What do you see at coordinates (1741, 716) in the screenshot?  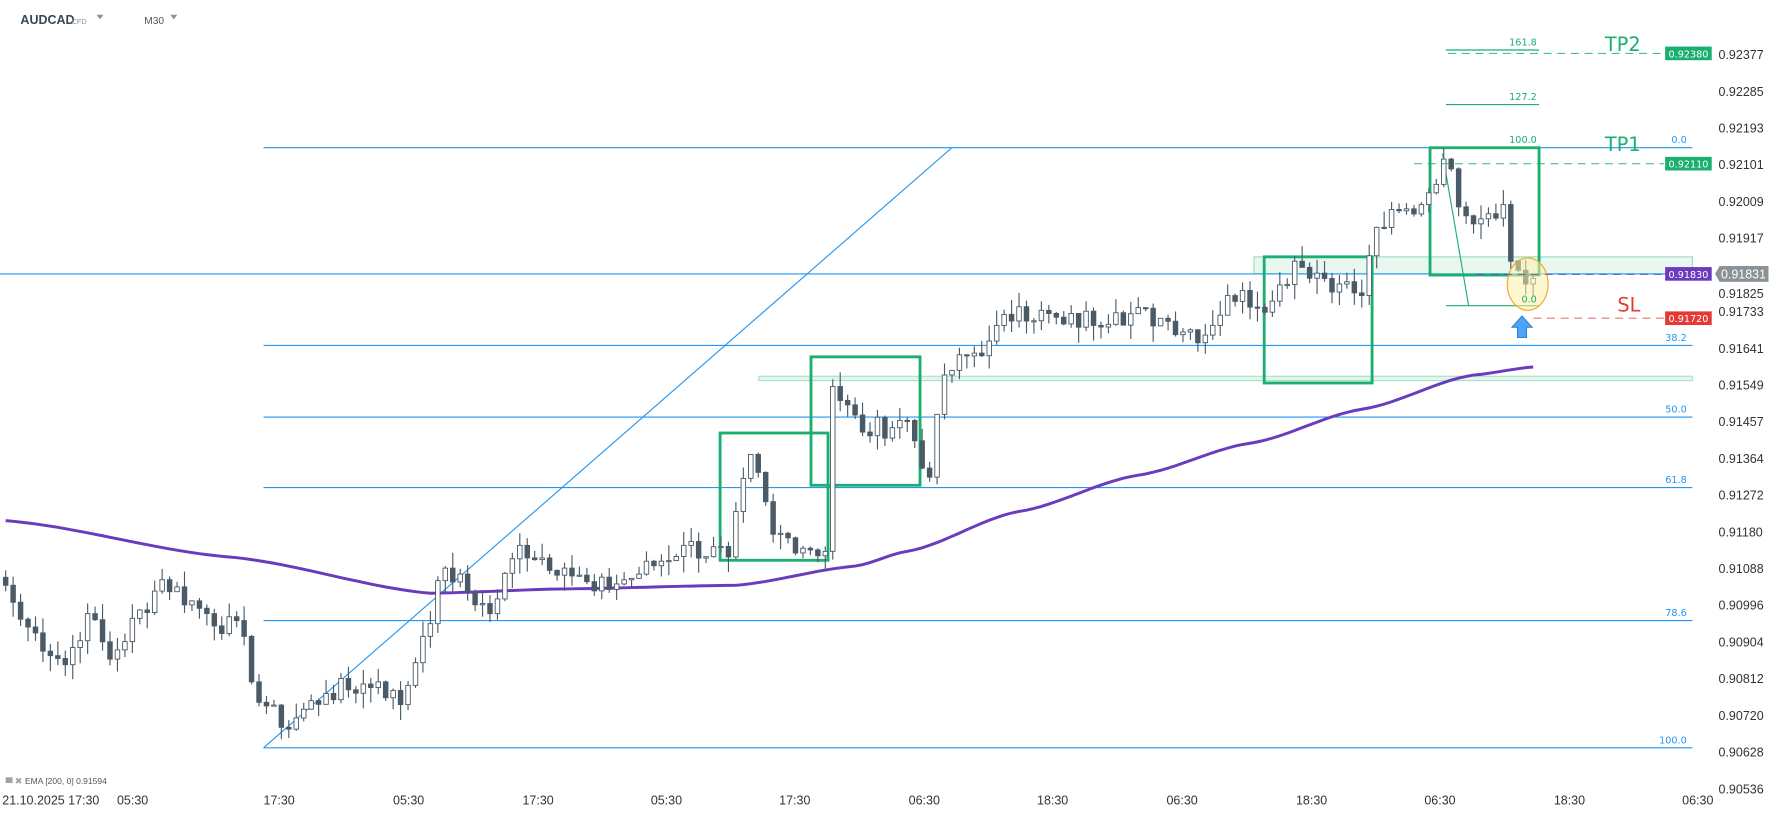 I see `price-axis-label: 0.90720` at bounding box center [1741, 716].